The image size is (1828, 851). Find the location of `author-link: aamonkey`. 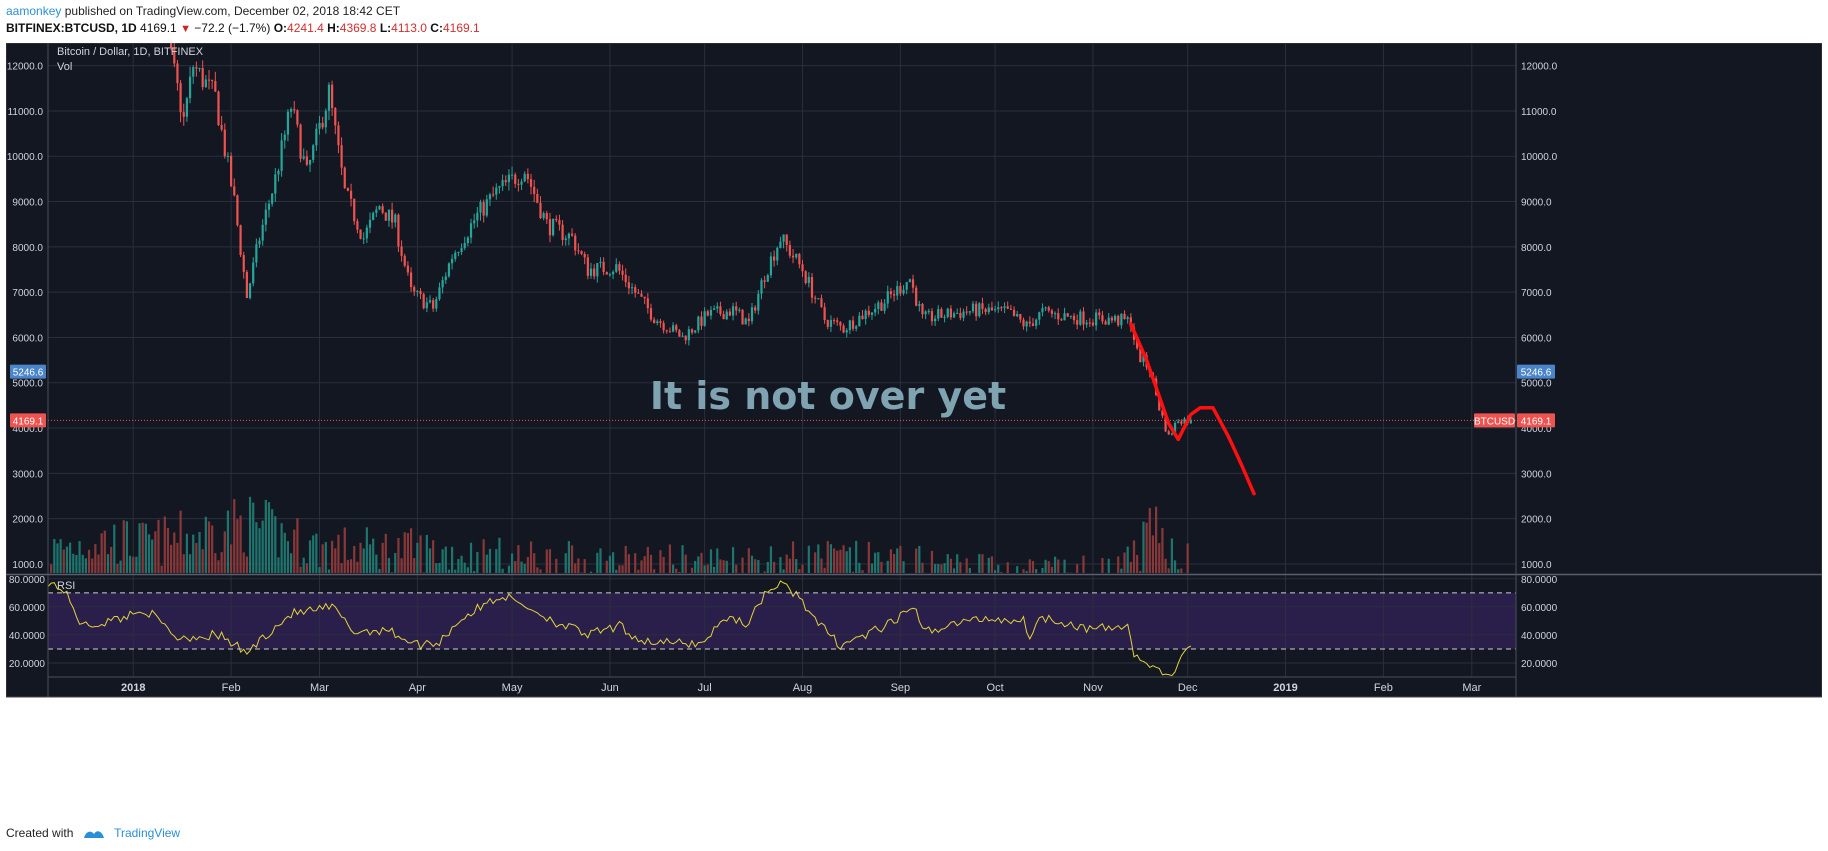

author-link: aamonkey is located at coordinates (34, 11).